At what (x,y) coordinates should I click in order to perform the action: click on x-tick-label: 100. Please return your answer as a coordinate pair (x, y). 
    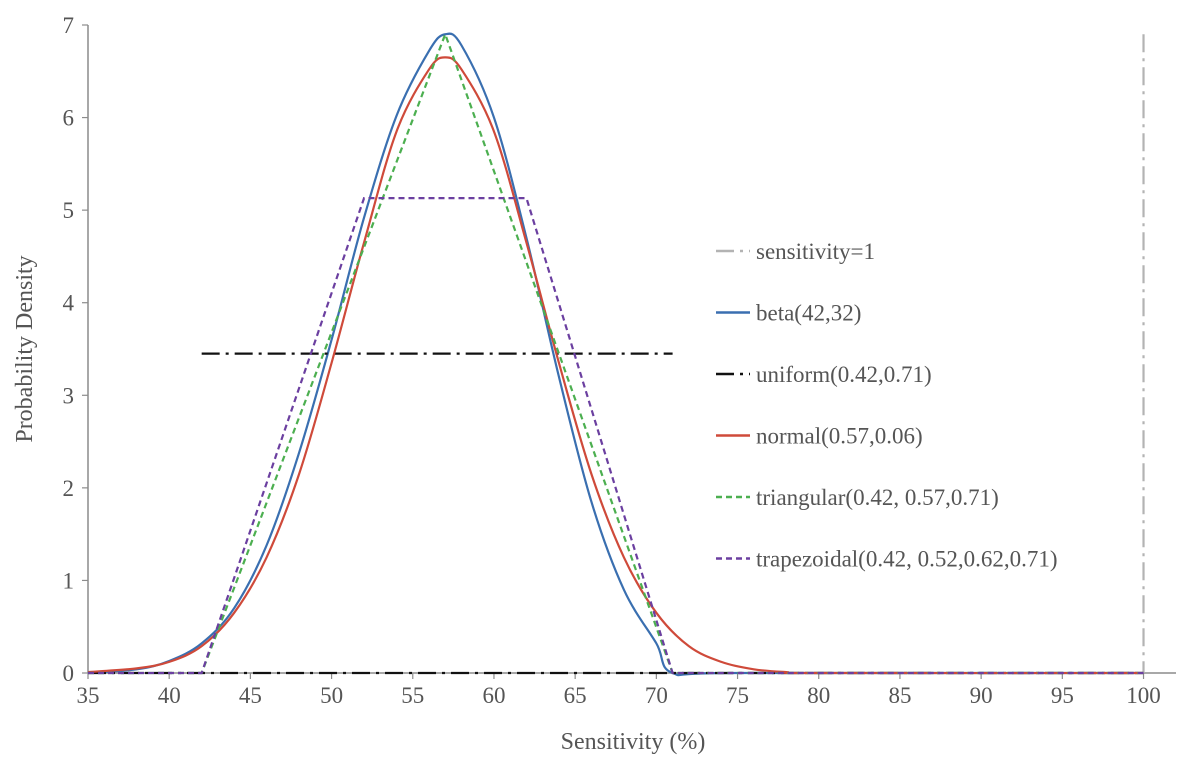
    Looking at the image, I should click on (1143, 695).